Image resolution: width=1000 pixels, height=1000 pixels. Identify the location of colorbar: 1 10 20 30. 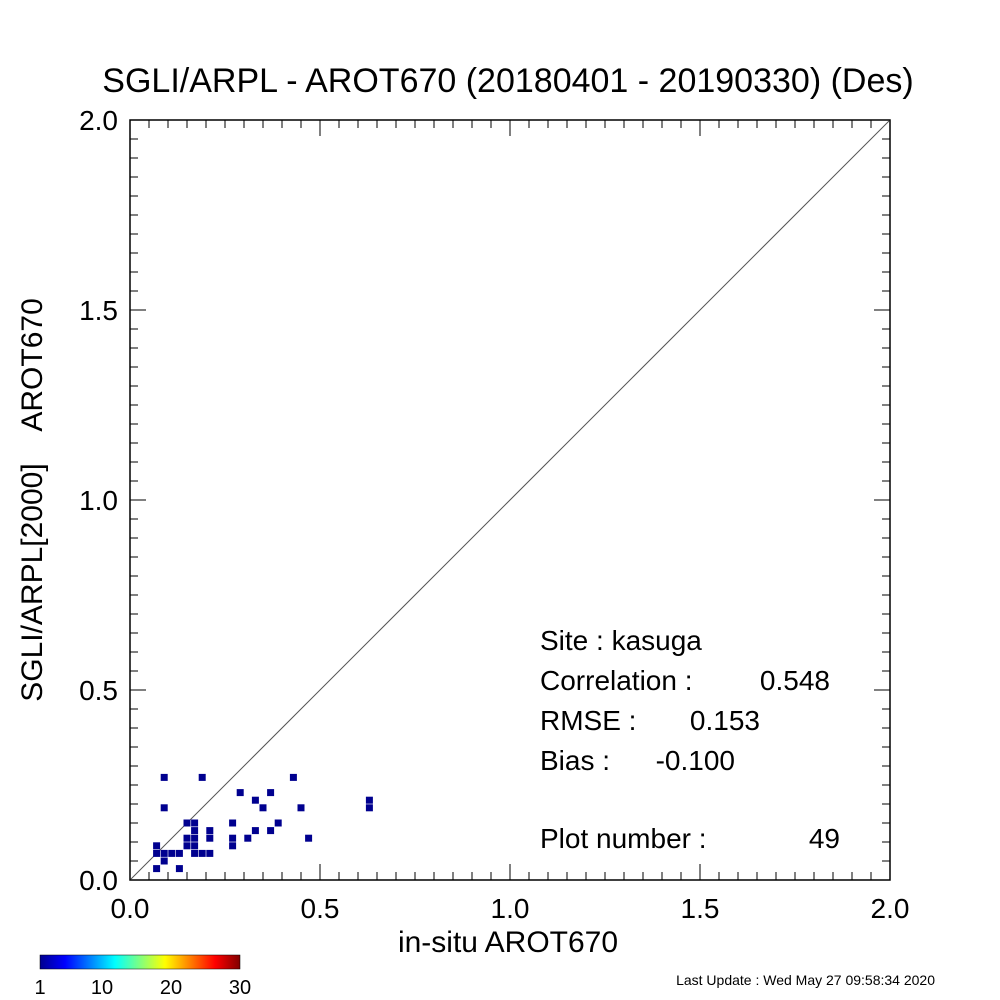
(142, 976).